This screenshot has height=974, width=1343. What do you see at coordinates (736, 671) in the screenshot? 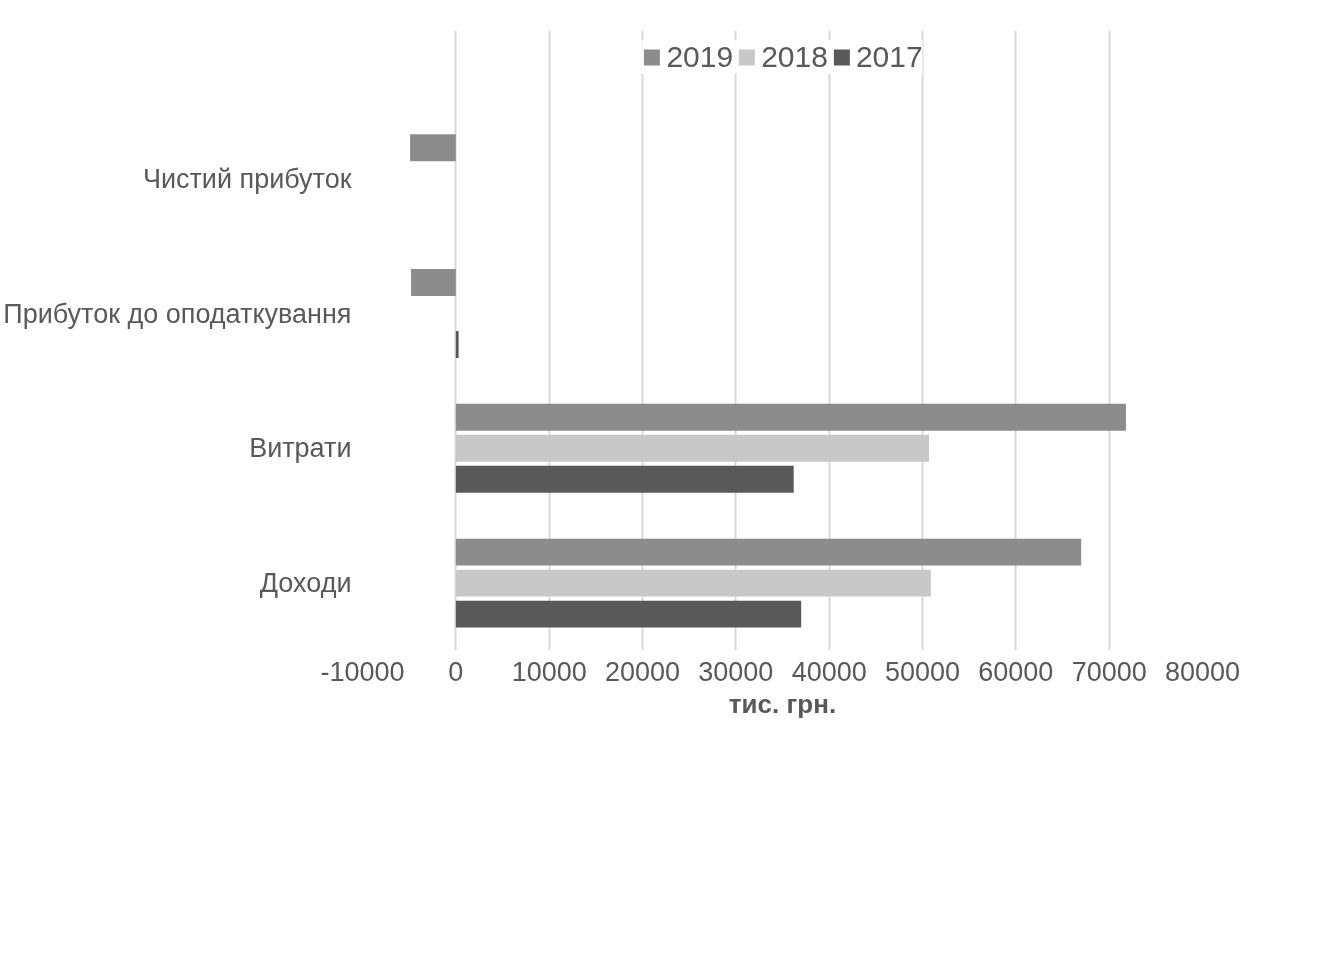
I see `x-tick-label: 30000` at bounding box center [736, 671].